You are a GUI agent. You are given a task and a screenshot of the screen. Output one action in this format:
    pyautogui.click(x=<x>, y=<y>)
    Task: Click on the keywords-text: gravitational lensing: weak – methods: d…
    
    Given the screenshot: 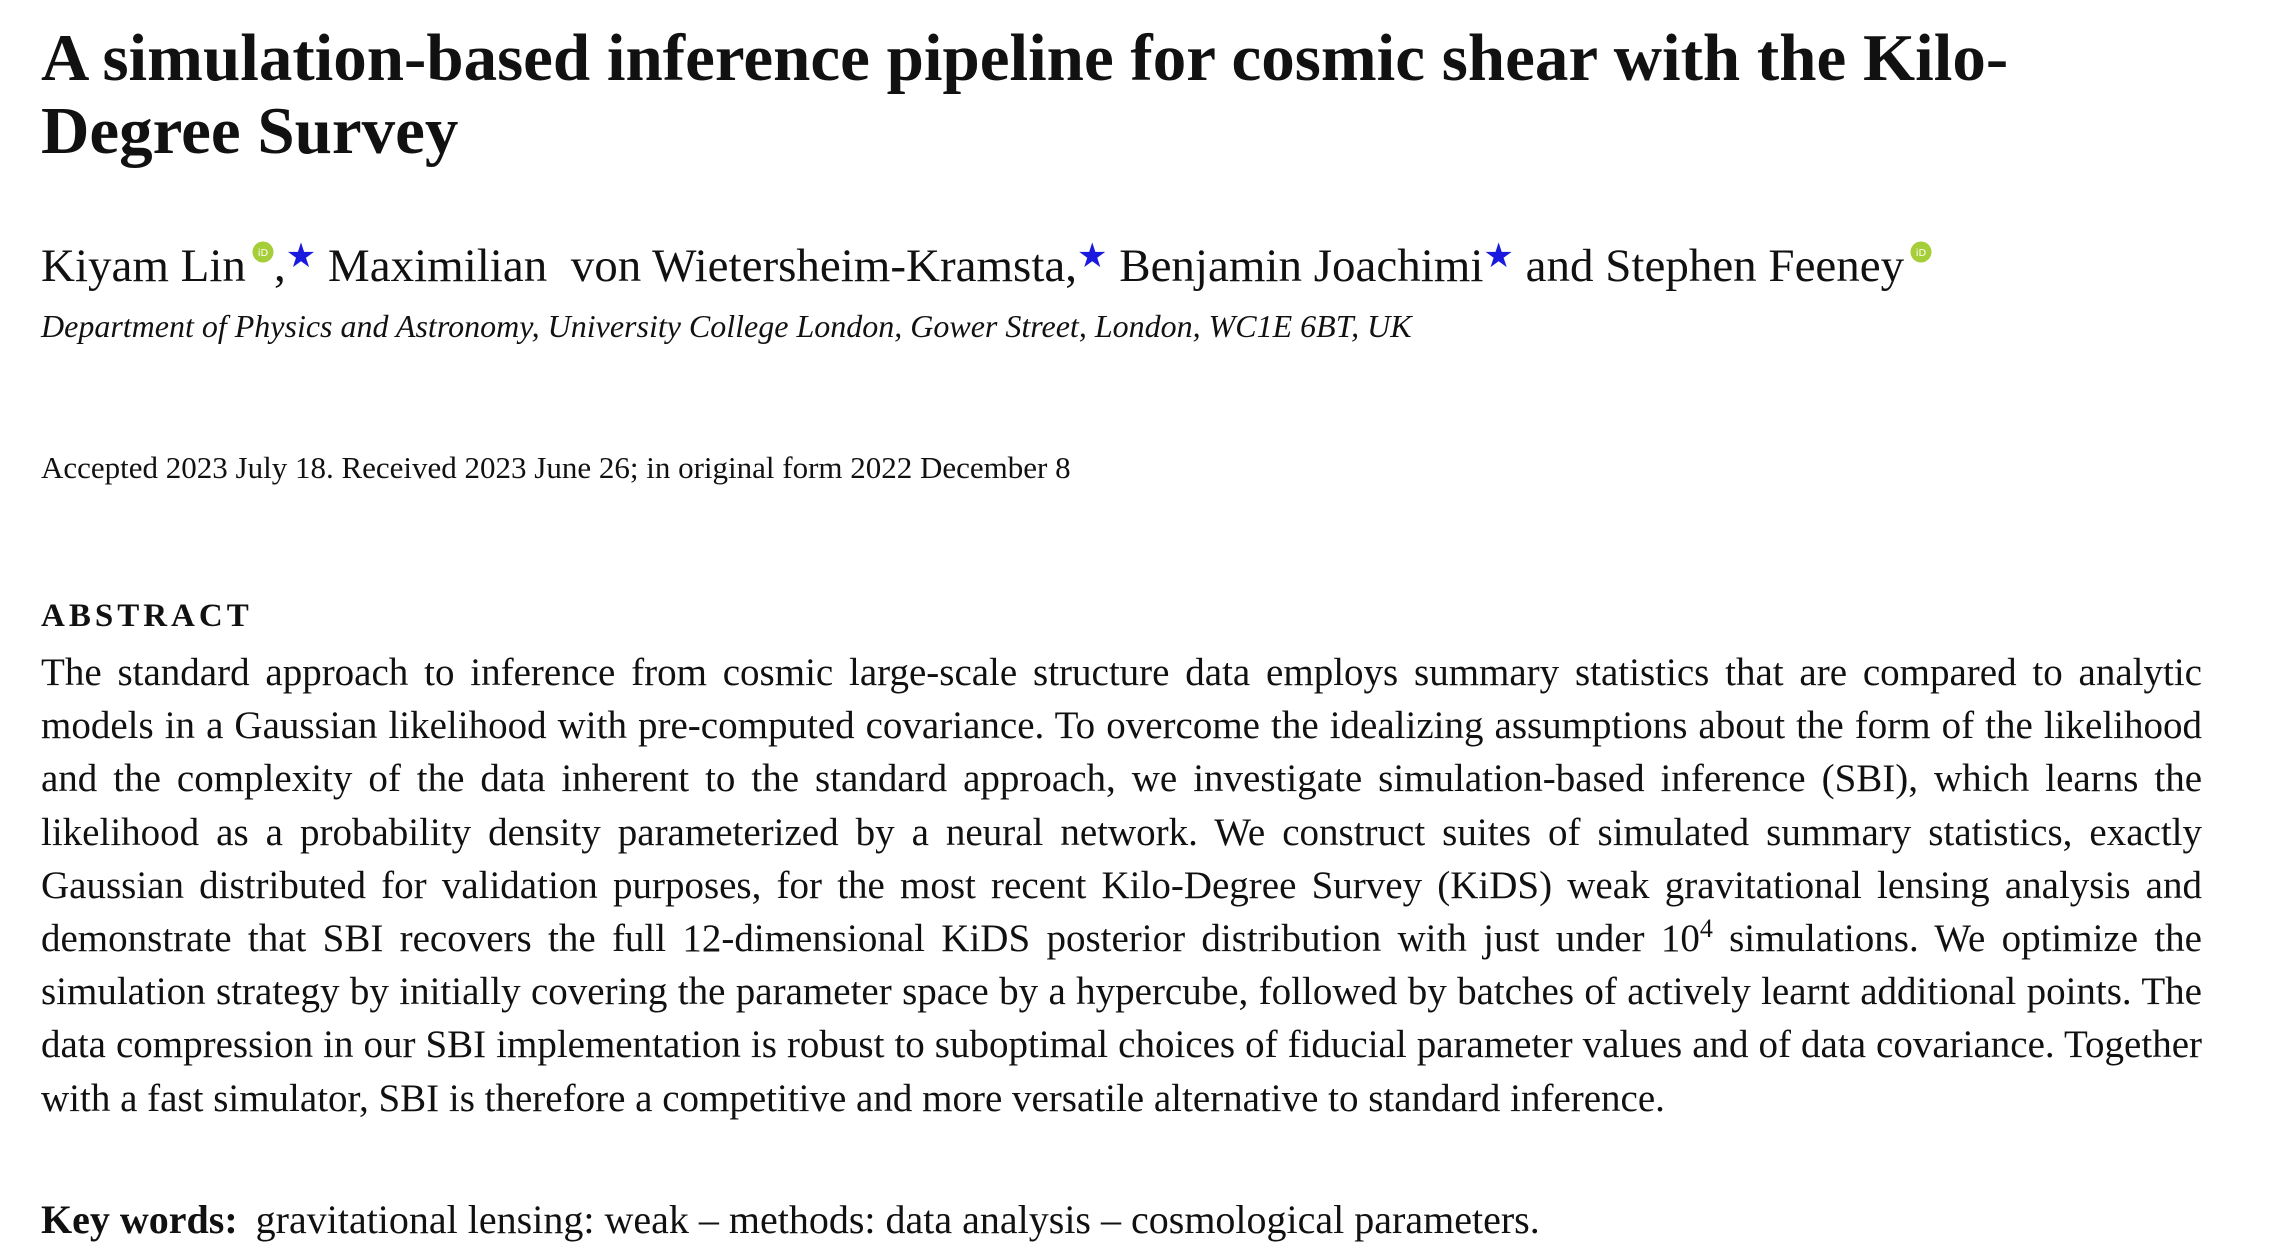 What is the action you would take?
    pyautogui.click(x=897, y=1219)
    